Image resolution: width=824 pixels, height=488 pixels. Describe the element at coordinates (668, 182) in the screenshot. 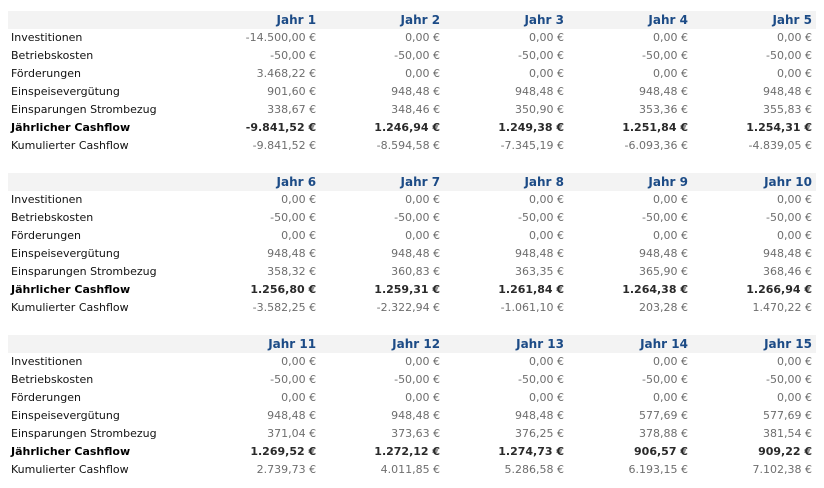

I see `year-header: Jahr 9` at that location.